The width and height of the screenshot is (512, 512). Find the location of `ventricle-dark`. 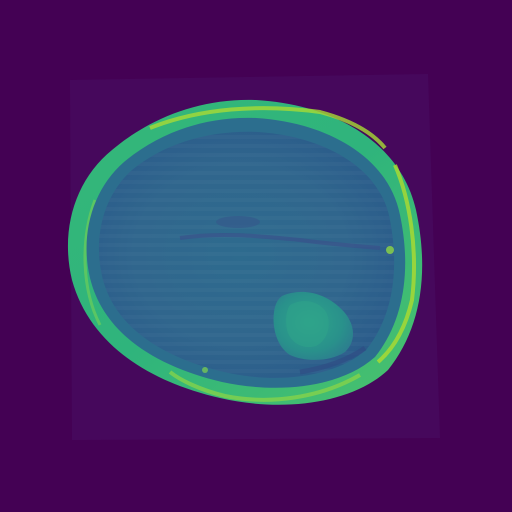

ventricle-dark is located at coordinates (238, 222).